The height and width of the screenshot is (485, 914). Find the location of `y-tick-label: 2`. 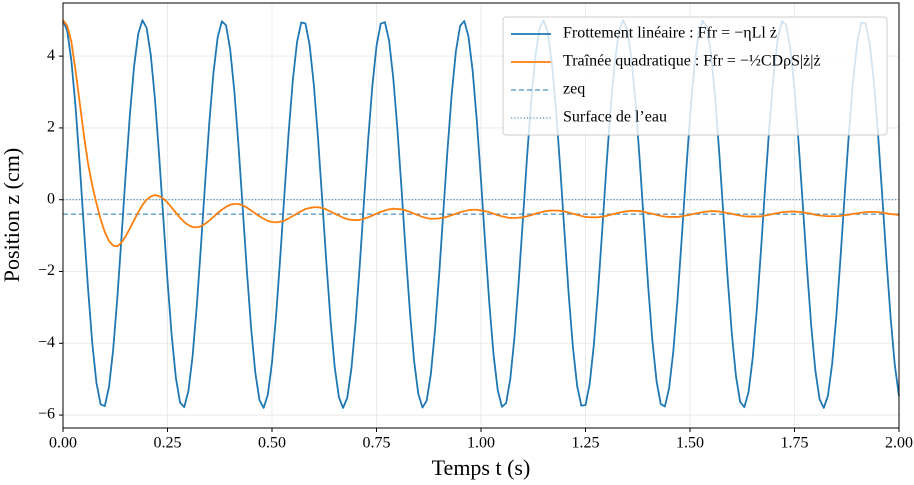

y-tick-label: 2 is located at coordinates (51, 127).